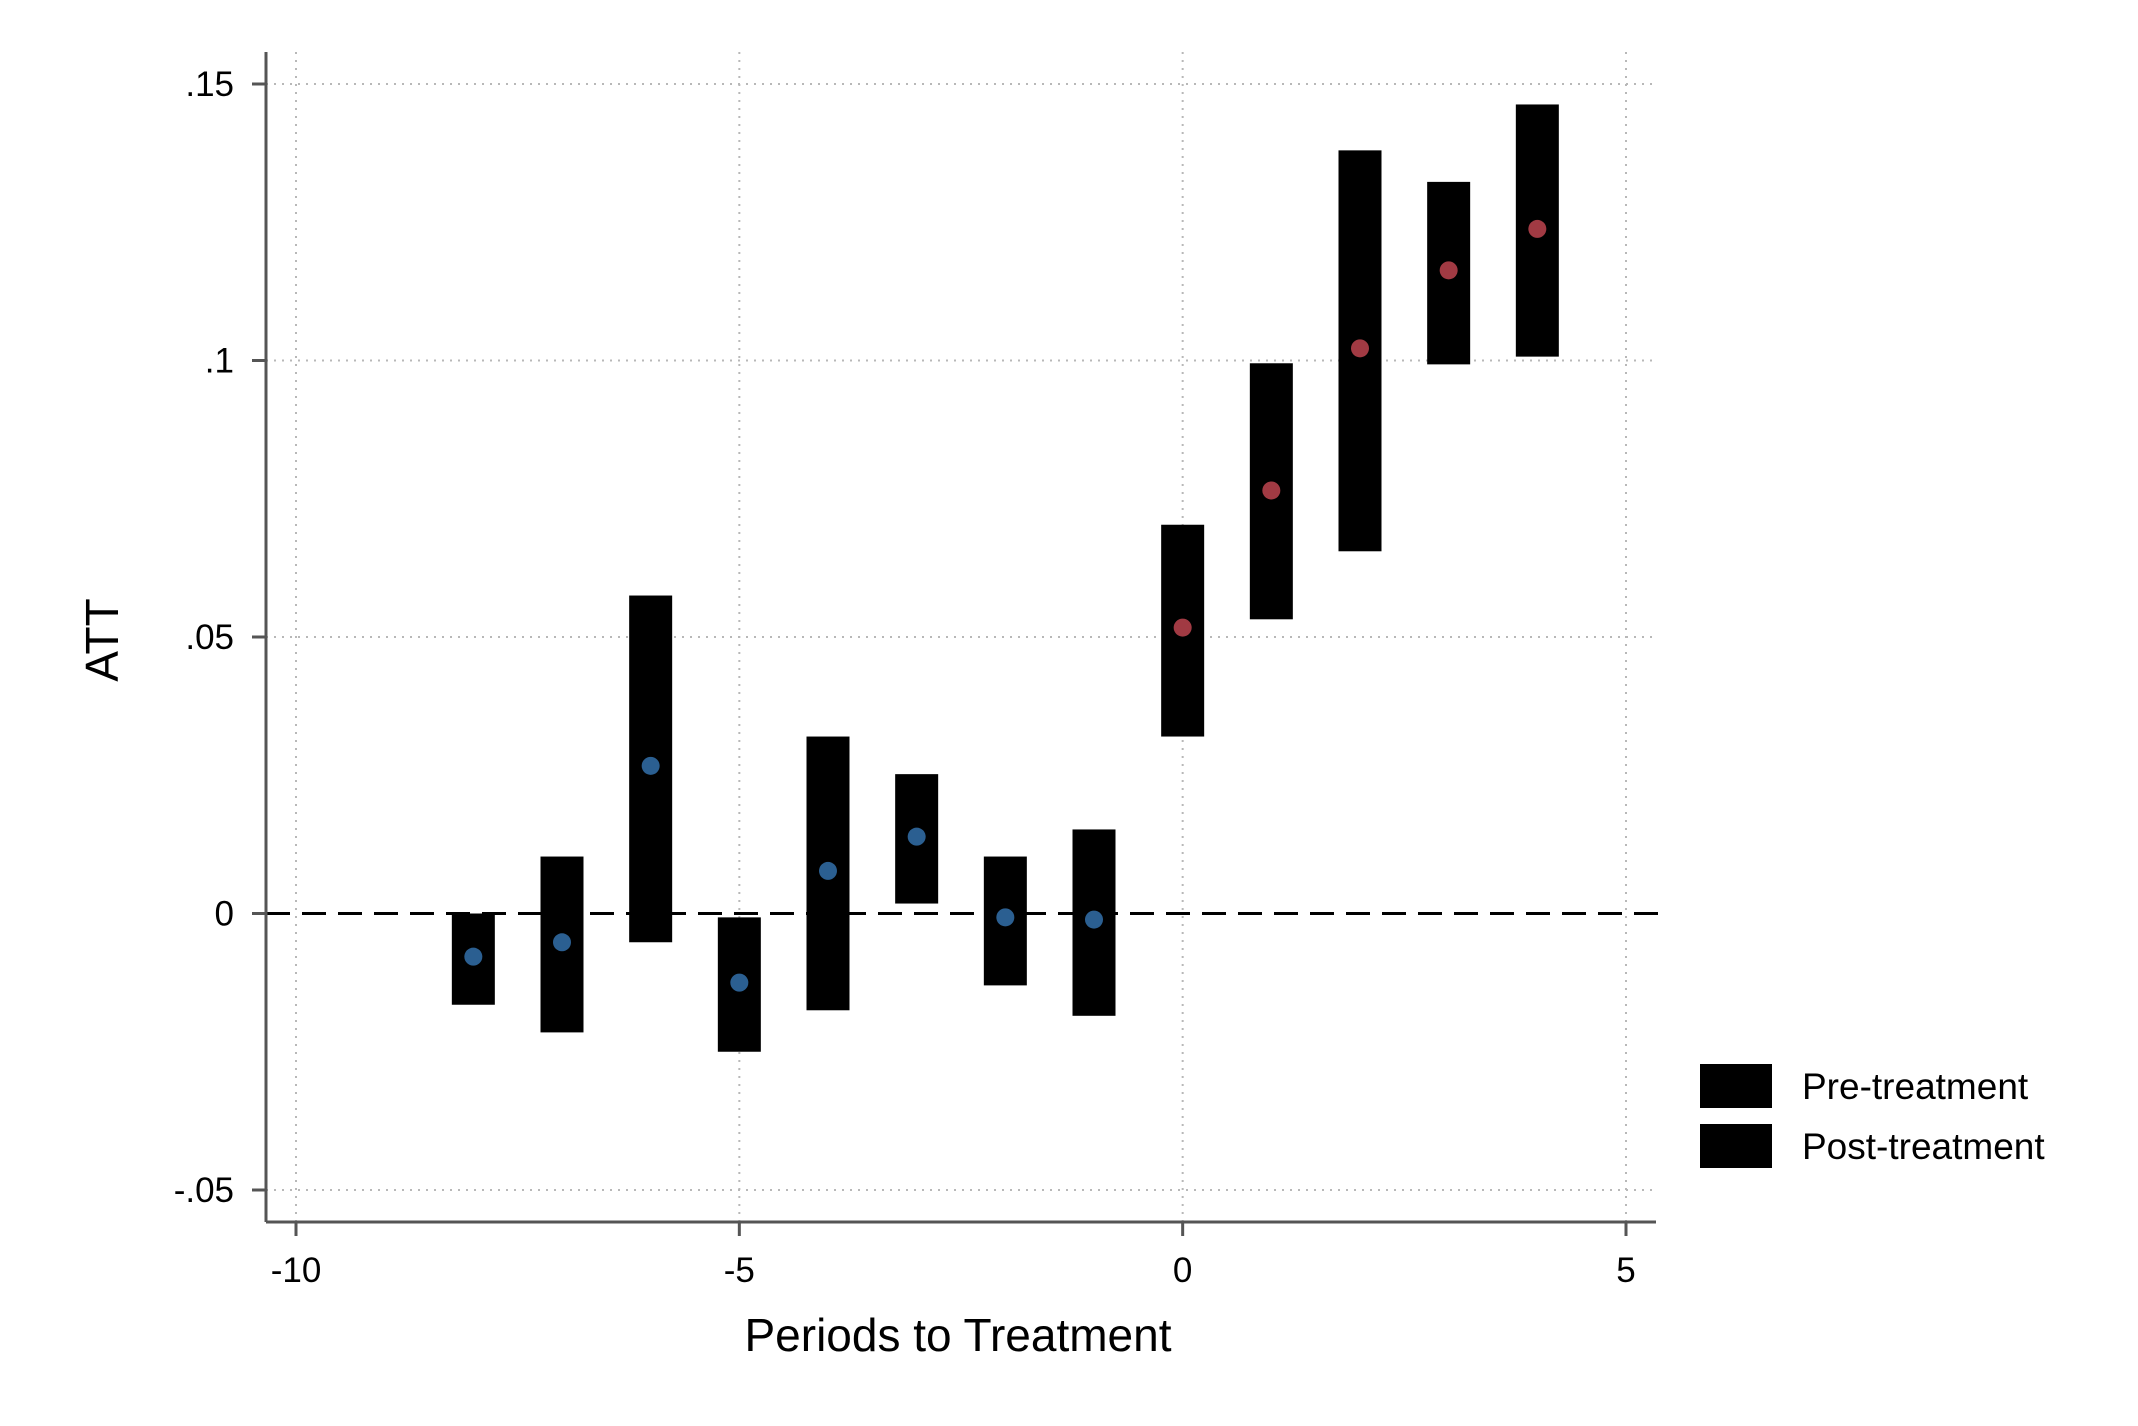  I want to click on x-axis-title: Periods to Treatment, so click(958, 1335).